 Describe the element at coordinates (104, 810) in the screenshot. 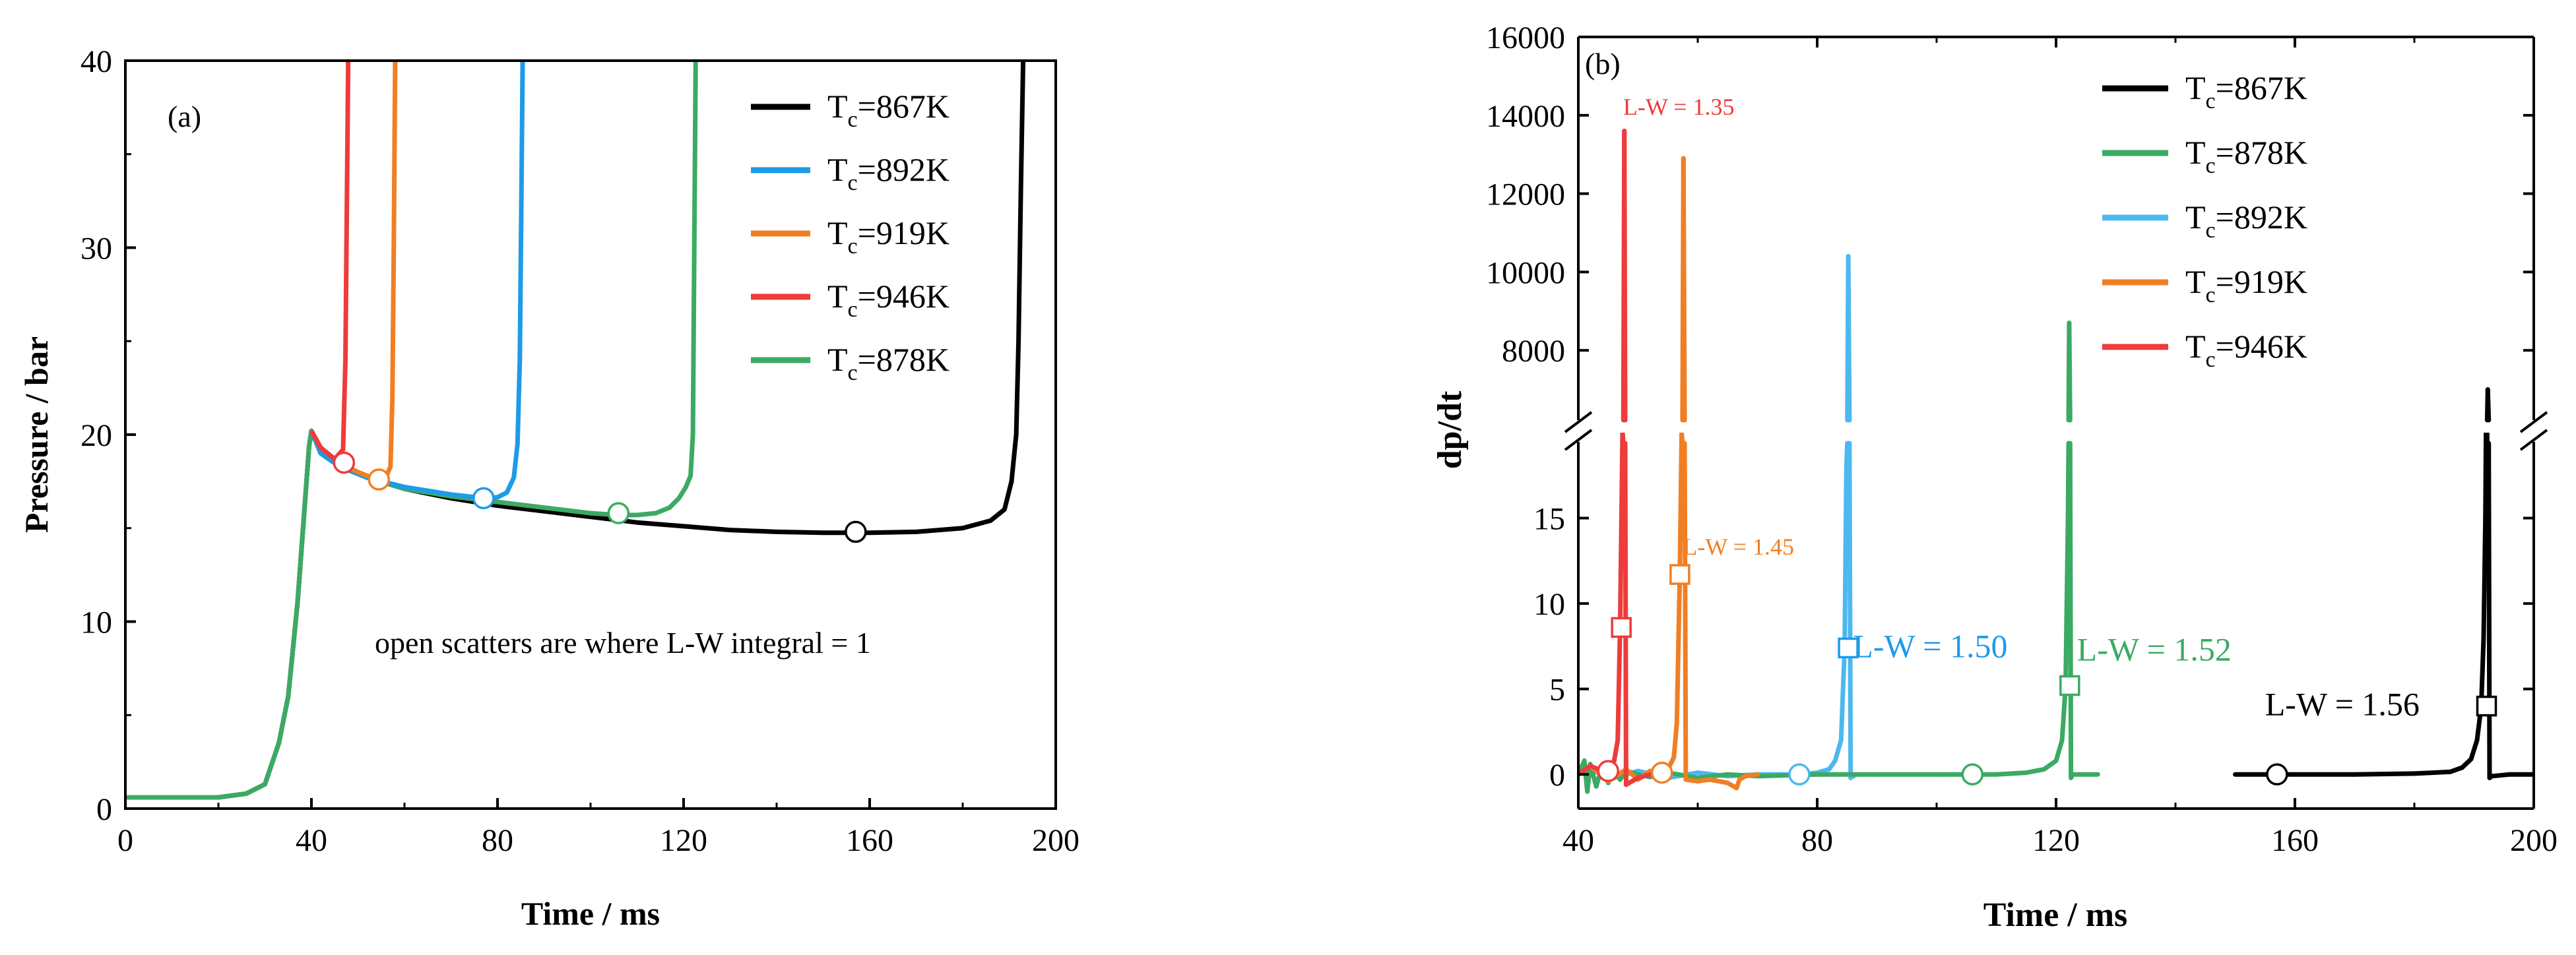

I see `y-tick-label: 0` at that location.